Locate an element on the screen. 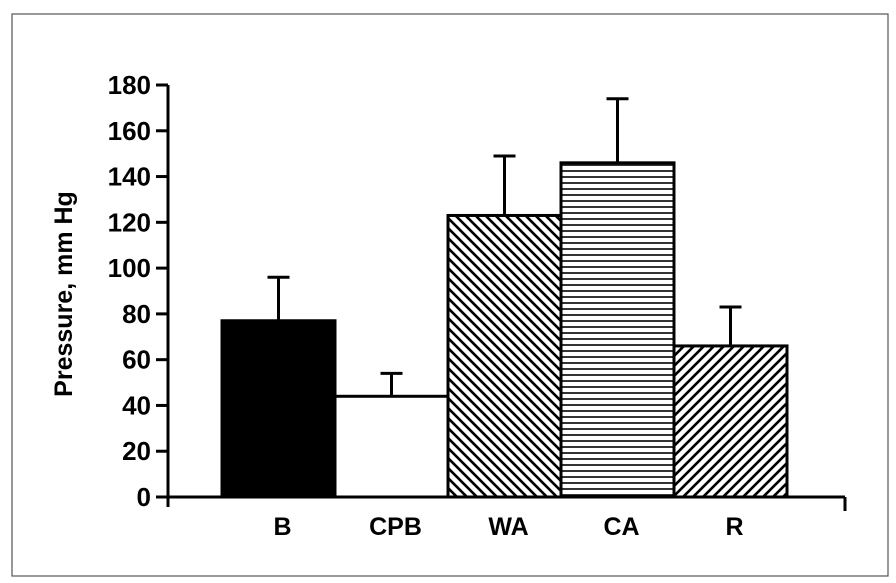 The width and height of the screenshot is (896, 583). y-tick-label: 120 is located at coordinates (129, 222).